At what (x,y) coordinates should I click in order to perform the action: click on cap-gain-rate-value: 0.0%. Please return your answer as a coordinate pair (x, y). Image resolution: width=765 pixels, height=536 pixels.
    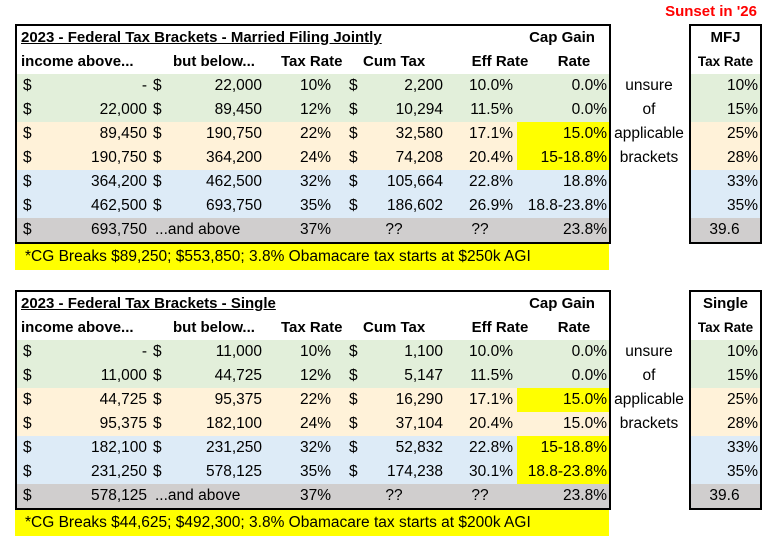
    Looking at the image, I should click on (589, 375).